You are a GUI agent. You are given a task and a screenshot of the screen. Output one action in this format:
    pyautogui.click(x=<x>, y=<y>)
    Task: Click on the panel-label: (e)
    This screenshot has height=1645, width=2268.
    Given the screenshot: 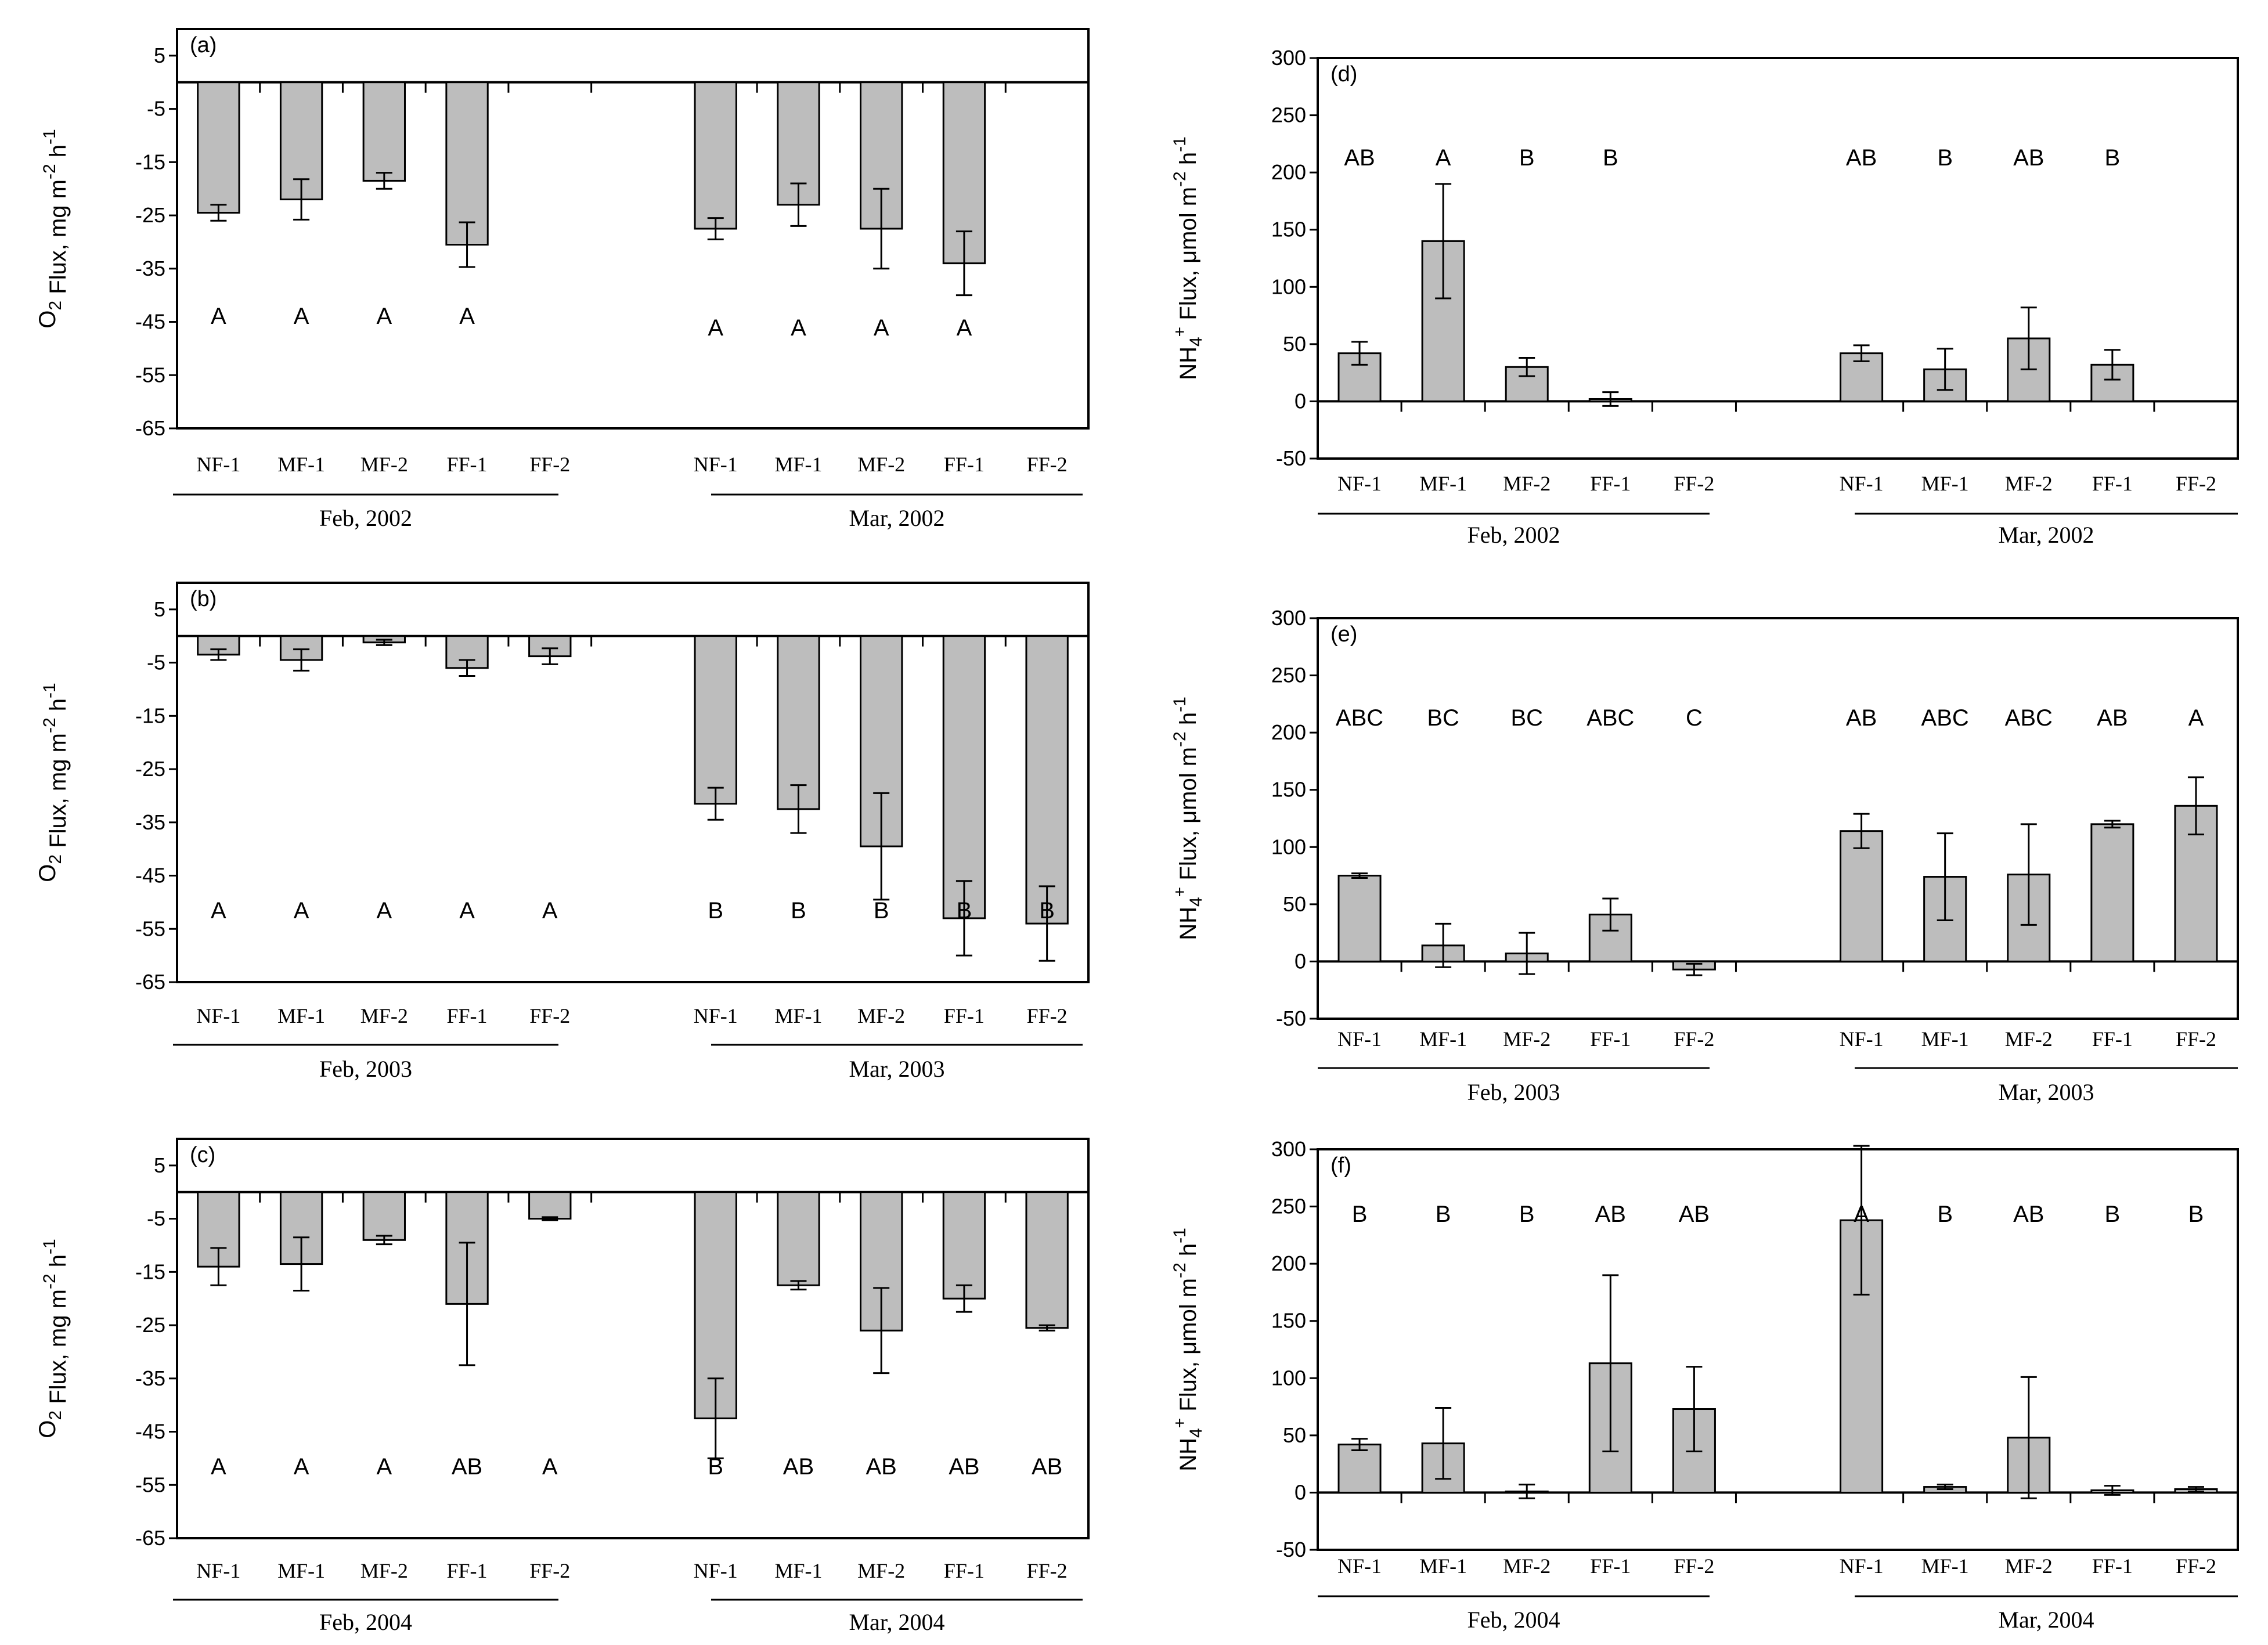 What is the action you would take?
    pyautogui.click(x=1343, y=634)
    